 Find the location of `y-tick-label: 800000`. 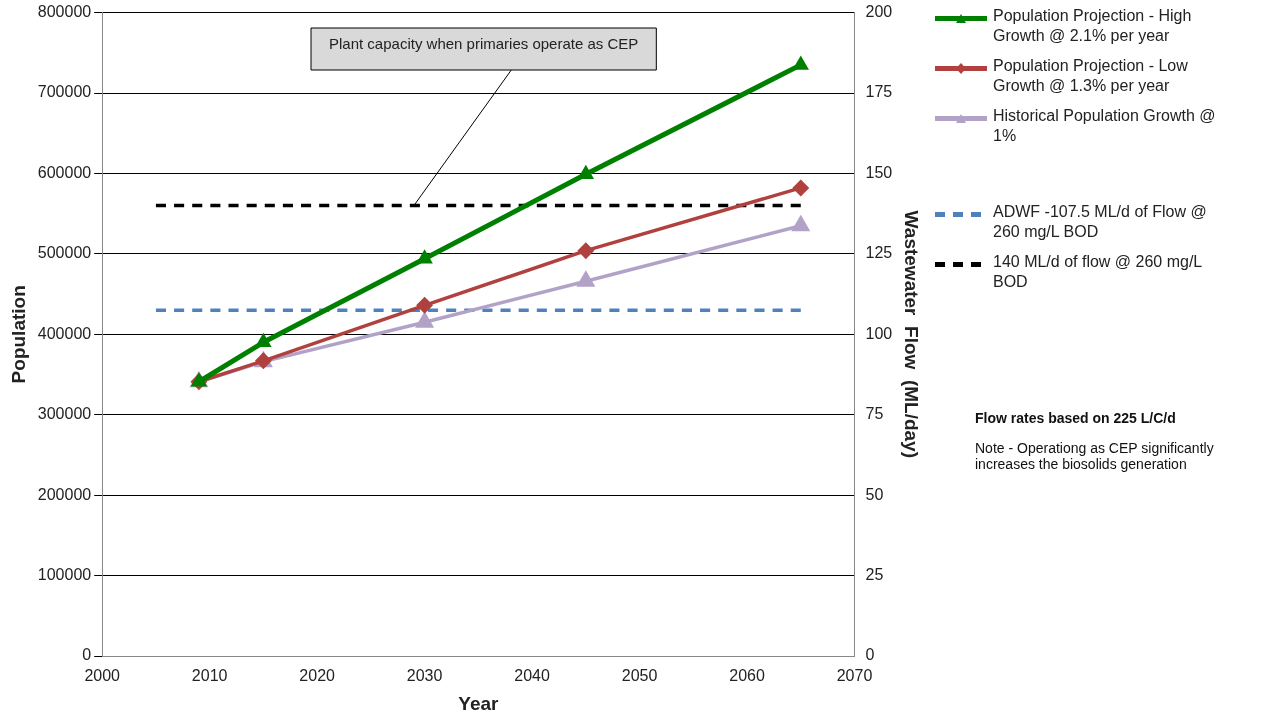

y-tick-label: 800000 is located at coordinates (64, 12).